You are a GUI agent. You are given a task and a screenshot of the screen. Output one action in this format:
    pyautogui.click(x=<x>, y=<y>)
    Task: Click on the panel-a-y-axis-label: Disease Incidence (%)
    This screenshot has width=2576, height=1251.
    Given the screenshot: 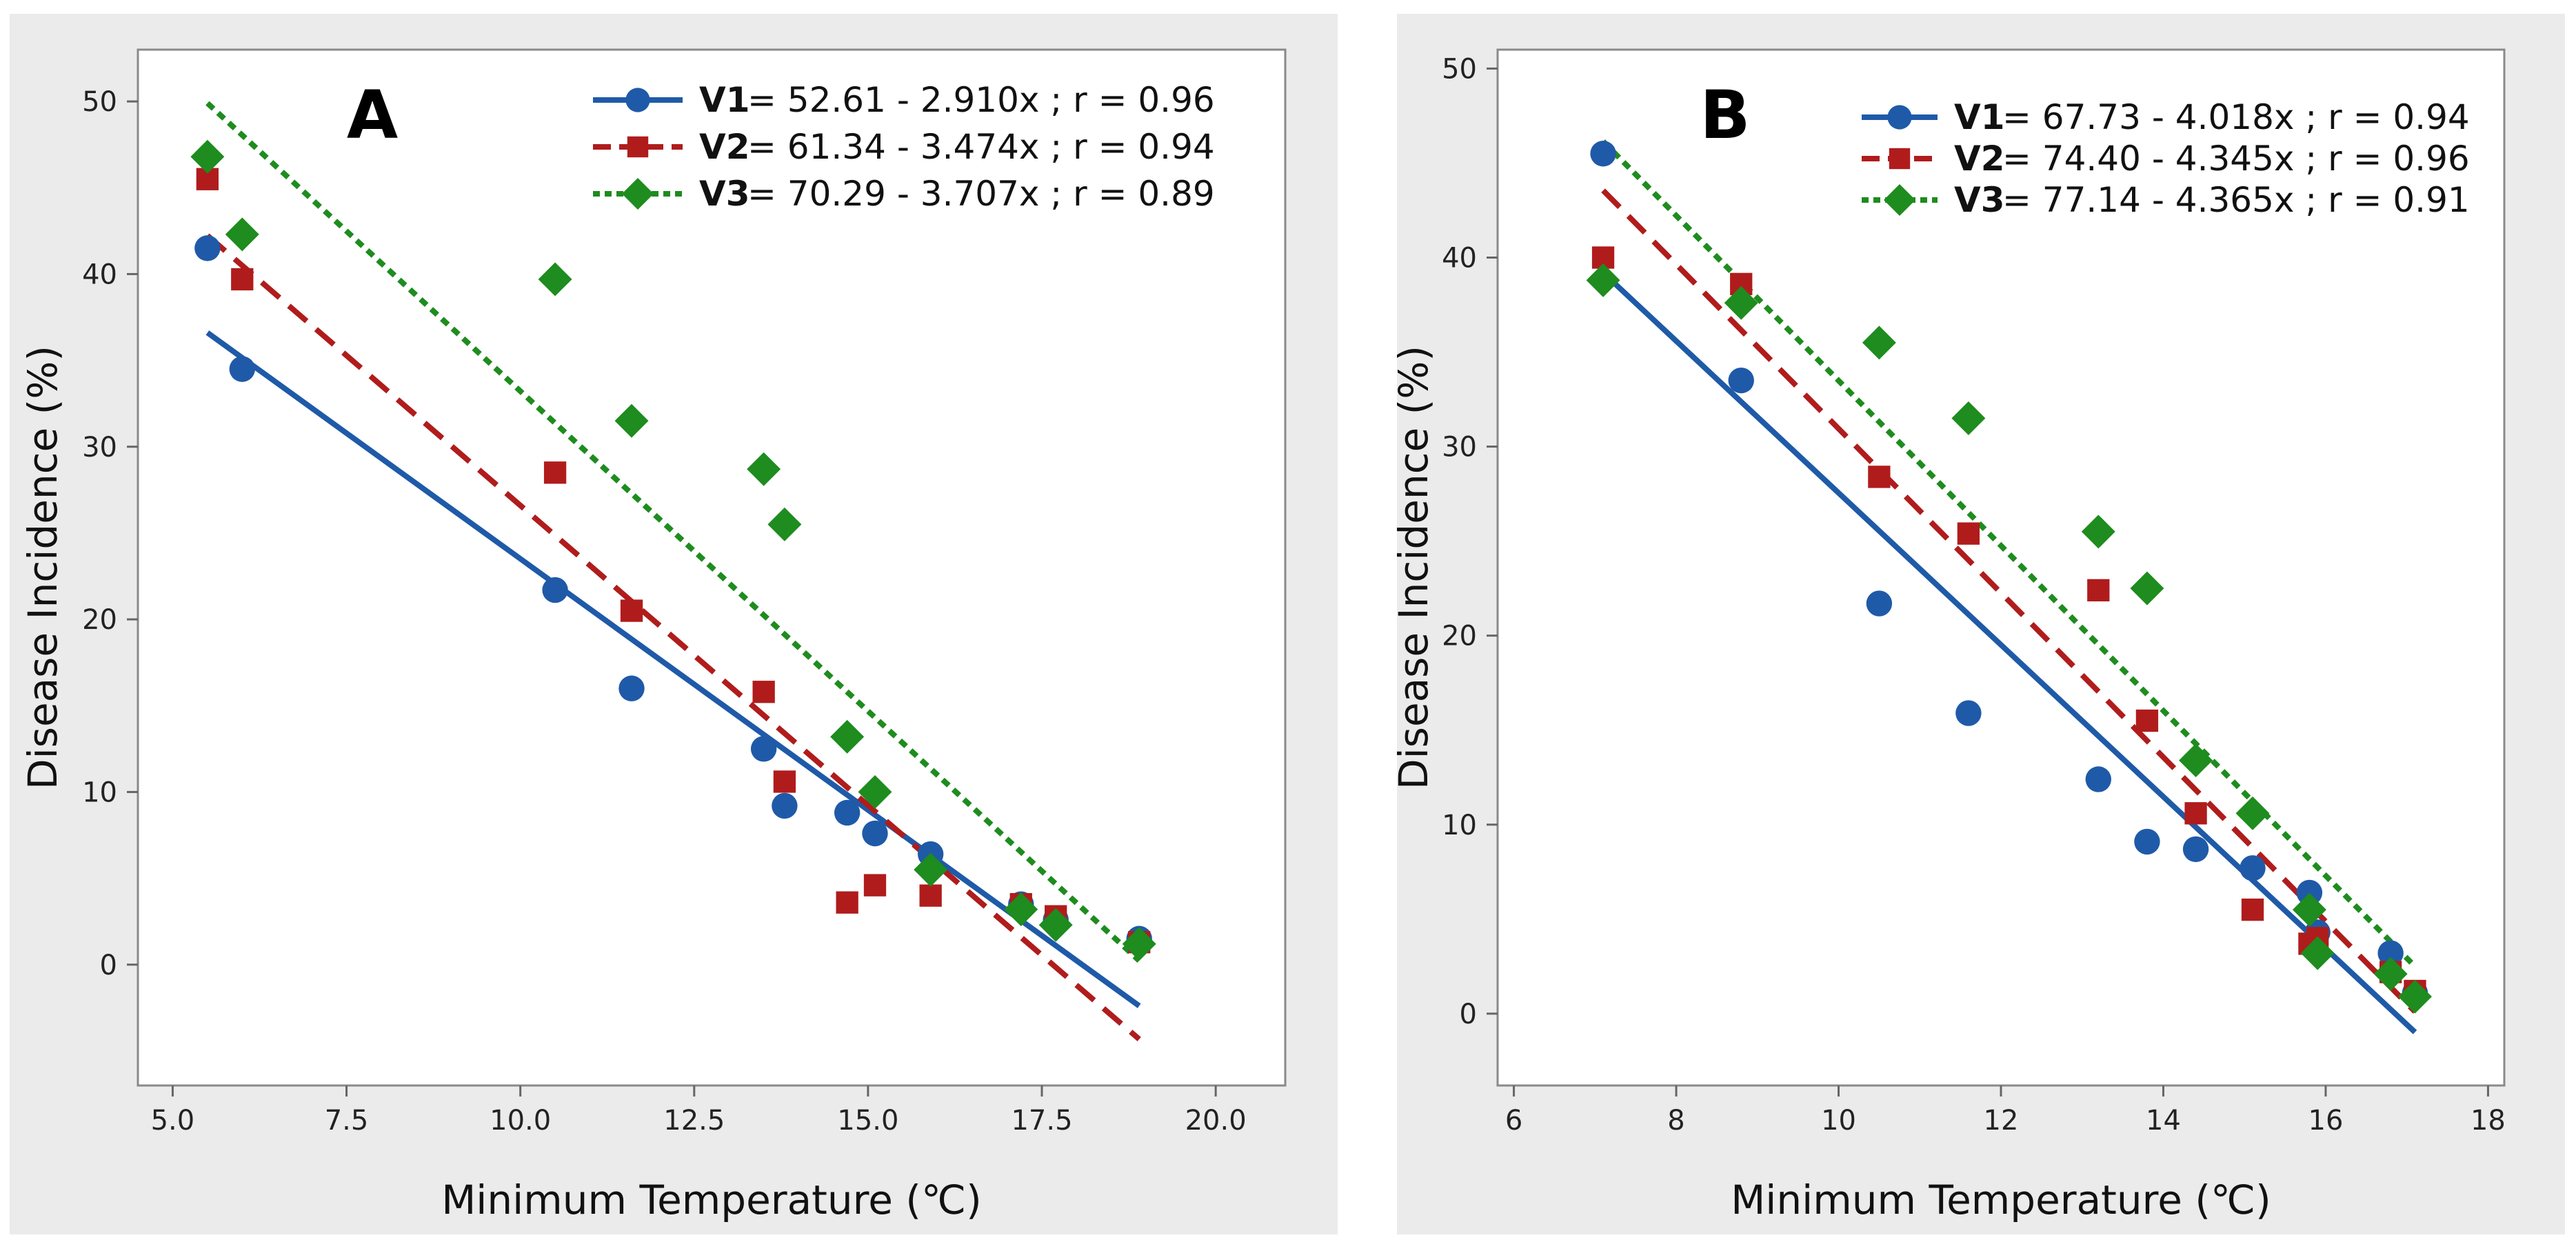 What is the action you would take?
    pyautogui.click(x=42, y=568)
    